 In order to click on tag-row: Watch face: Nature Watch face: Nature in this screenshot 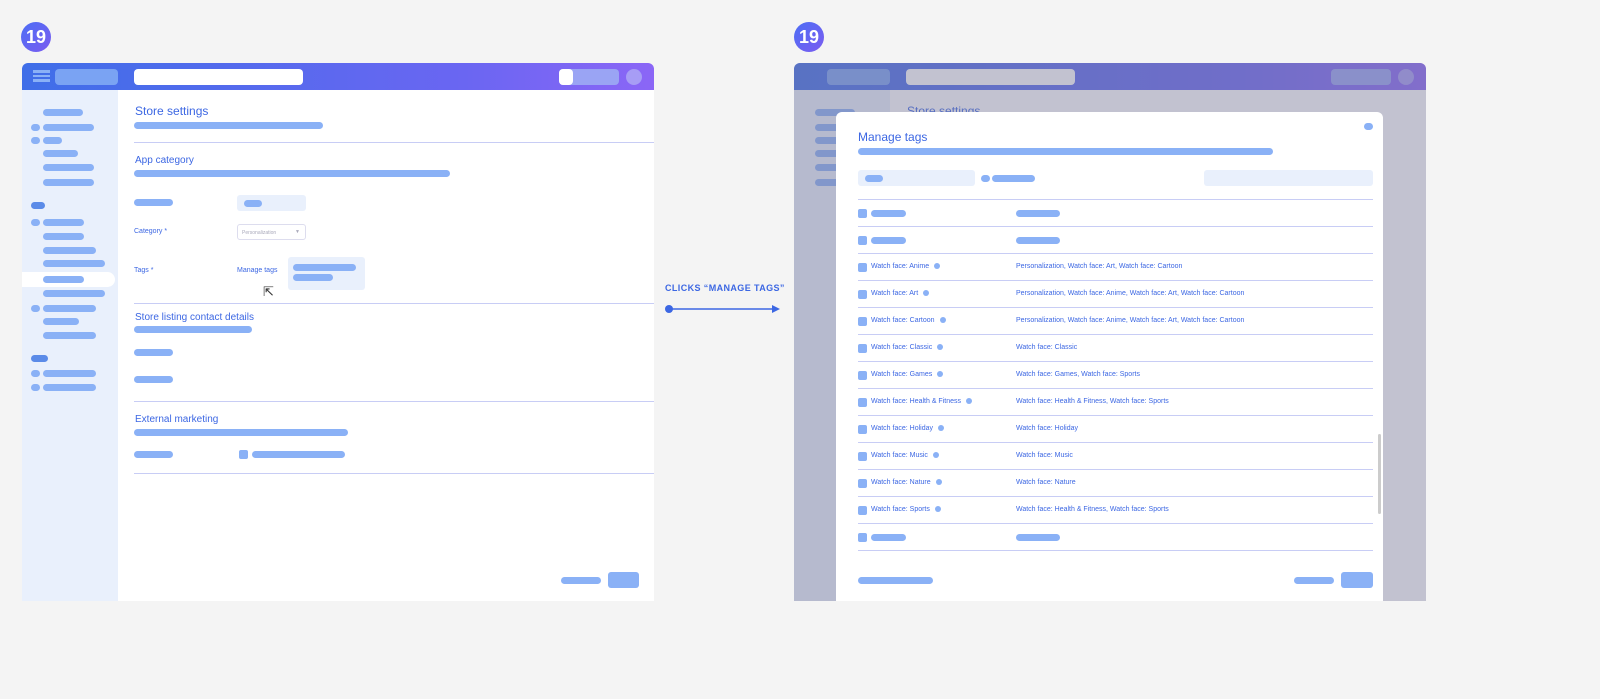, I will do `click(1115, 483)`.